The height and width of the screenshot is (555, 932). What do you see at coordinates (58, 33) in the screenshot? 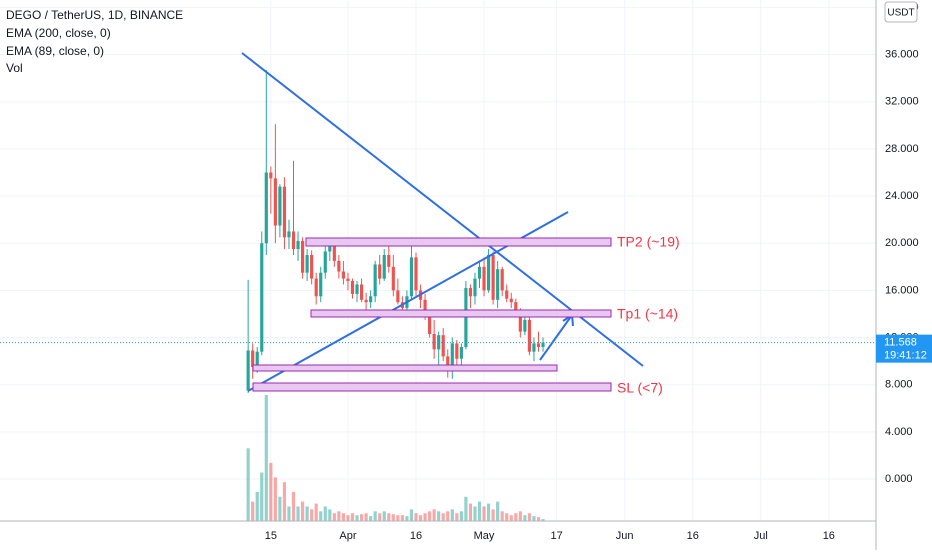
I see `indicator: EMA (200, close, 0)` at bounding box center [58, 33].